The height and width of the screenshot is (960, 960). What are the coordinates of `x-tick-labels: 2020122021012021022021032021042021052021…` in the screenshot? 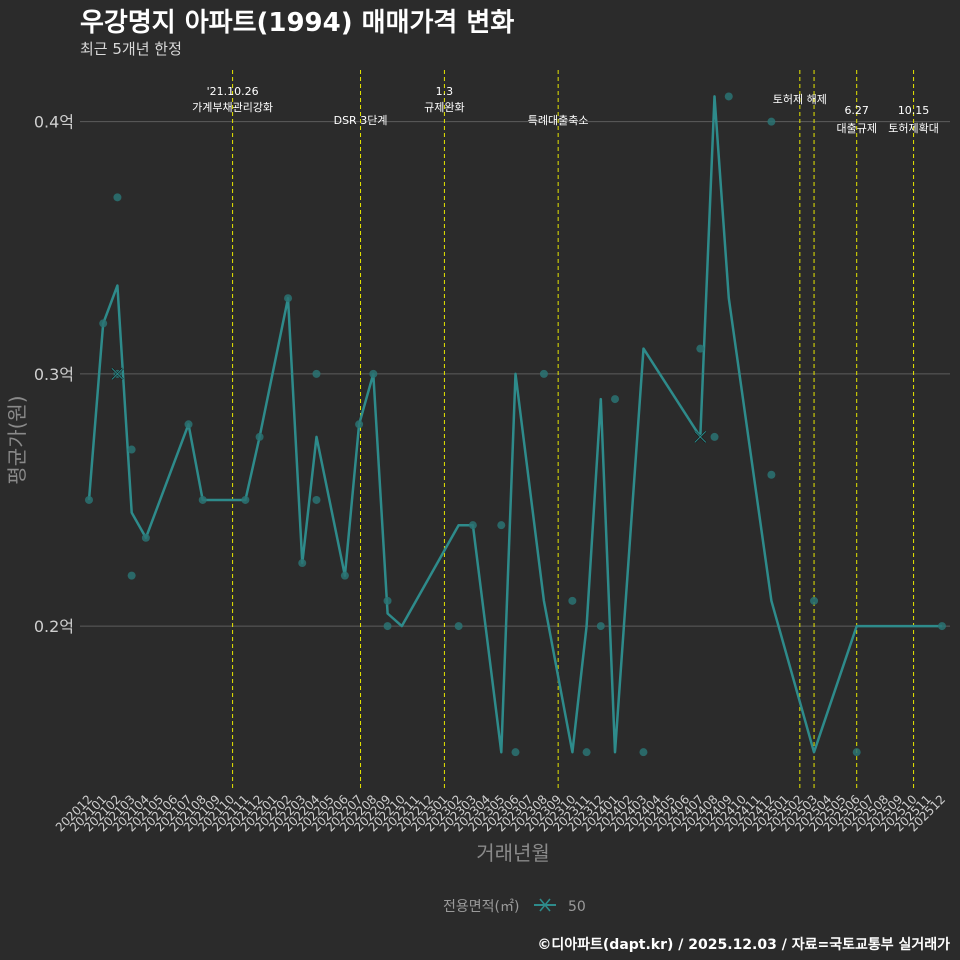 It's located at (500, 813).